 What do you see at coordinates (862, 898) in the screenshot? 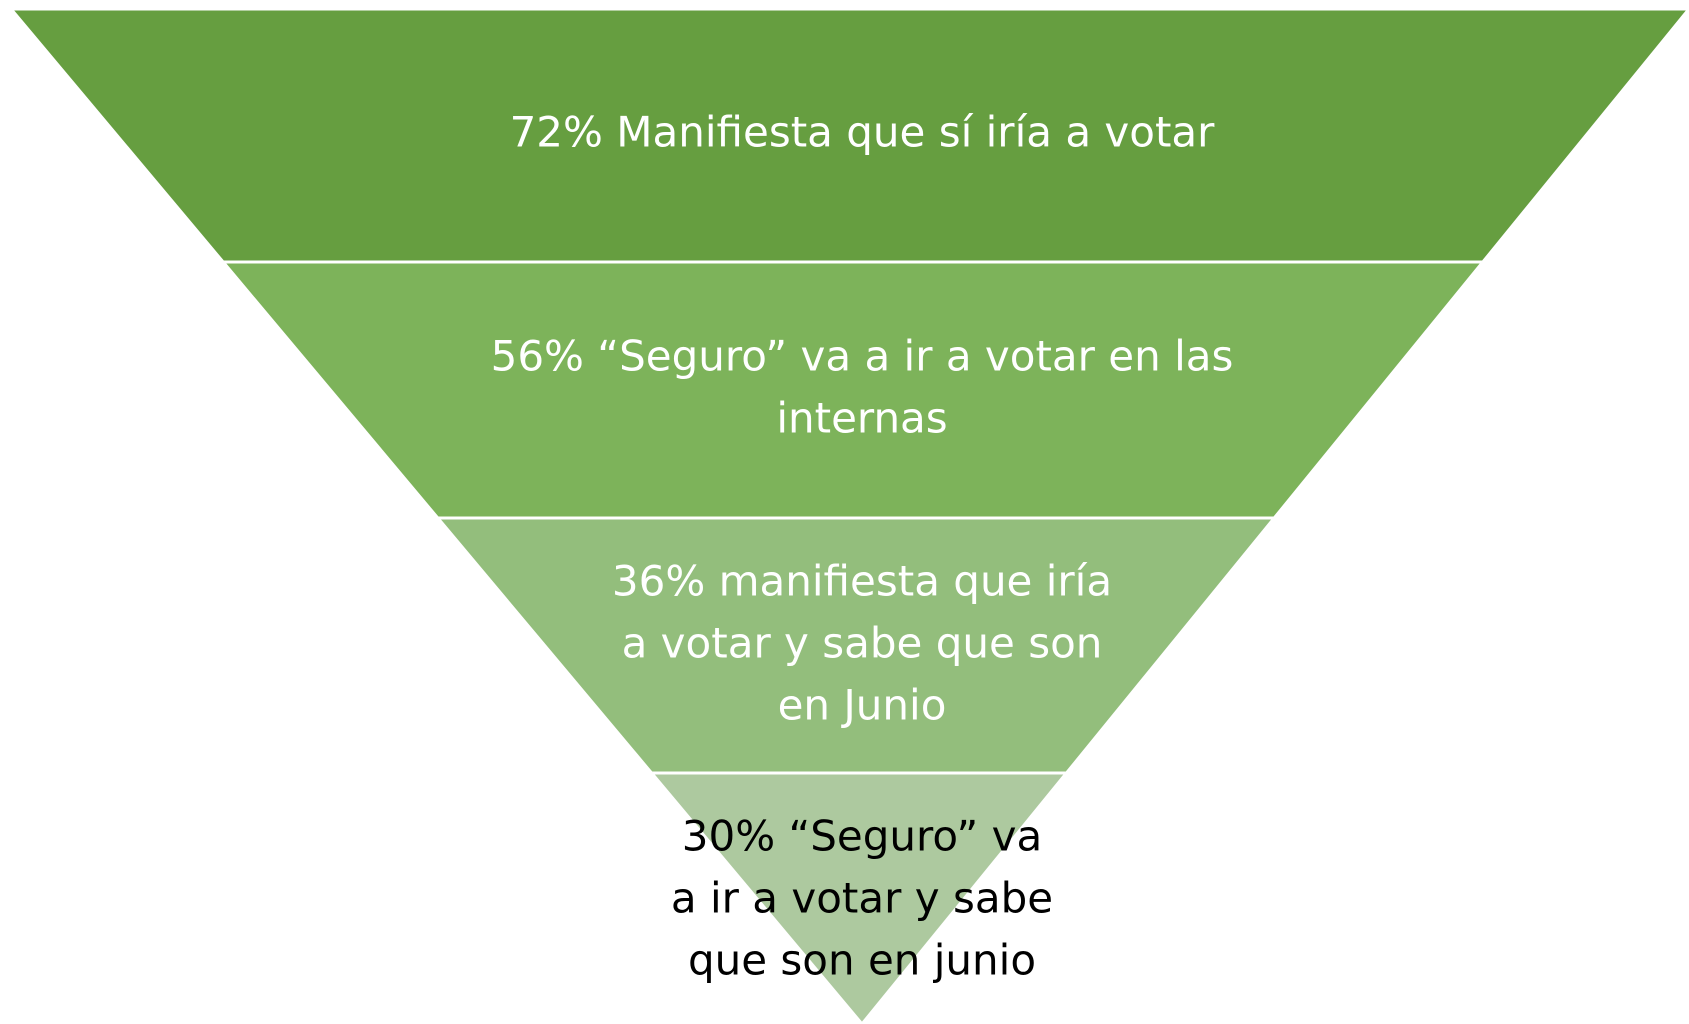
I see `level-label: a ir a votar y sabe` at bounding box center [862, 898].